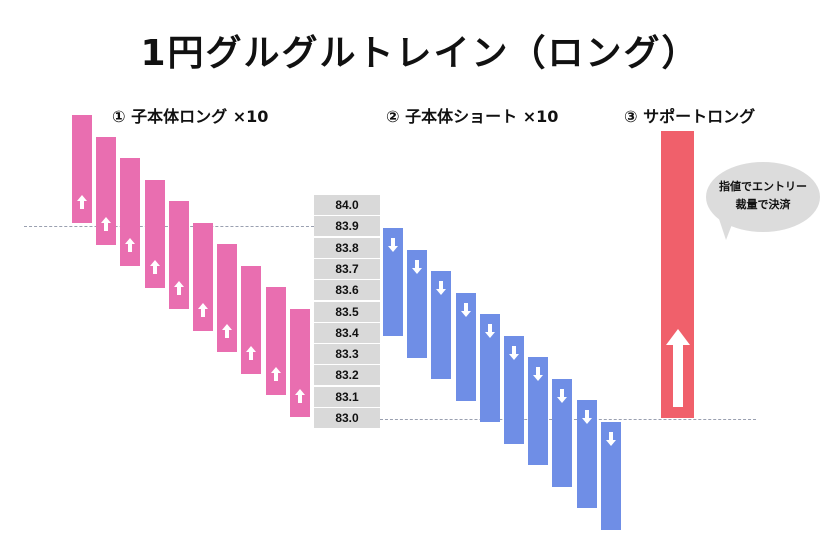 The height and width of the screenshot is (549, 840). I want to click on price-cell: 83.0, so click(347, 418).